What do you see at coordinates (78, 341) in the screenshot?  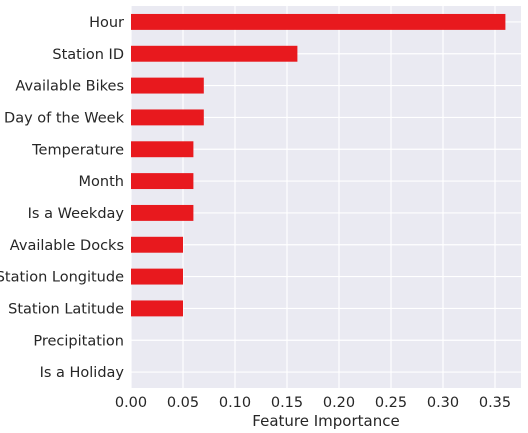 I see `y-tick-label: Precipitation` at bounding box center [78, 341].